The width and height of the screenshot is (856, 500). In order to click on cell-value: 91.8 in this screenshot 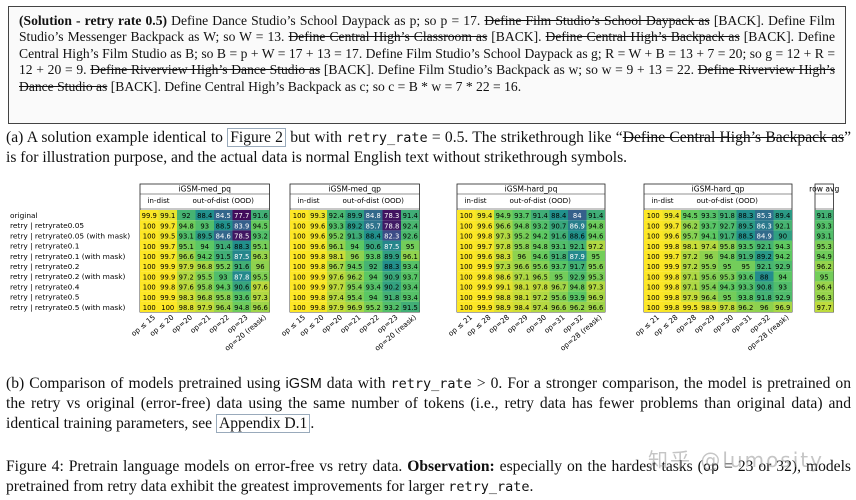, I will do `click(558, 257)`.